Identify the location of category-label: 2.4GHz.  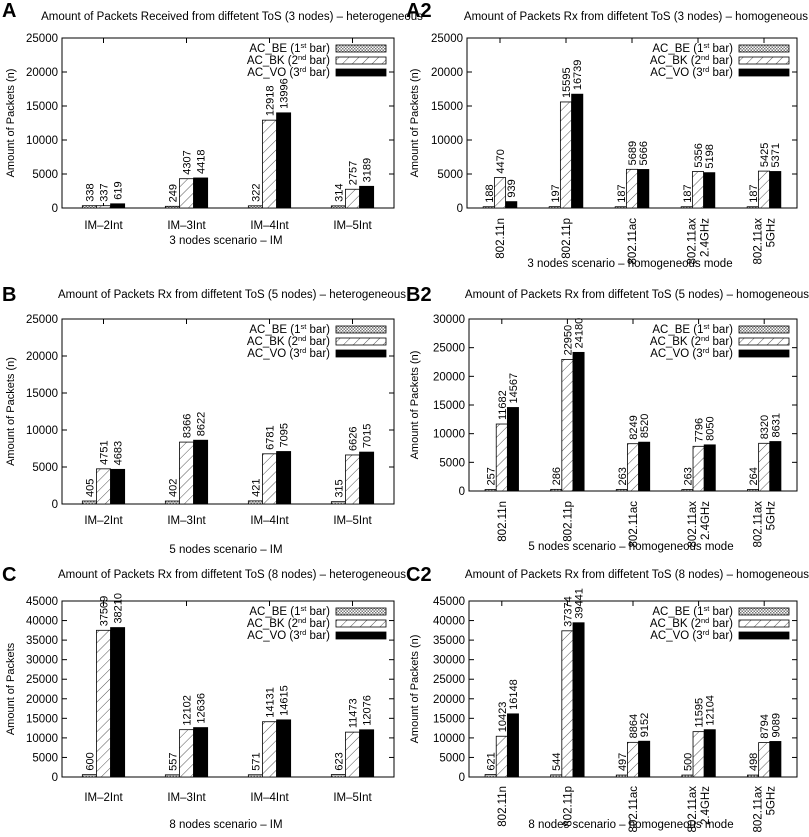
(706, 520).